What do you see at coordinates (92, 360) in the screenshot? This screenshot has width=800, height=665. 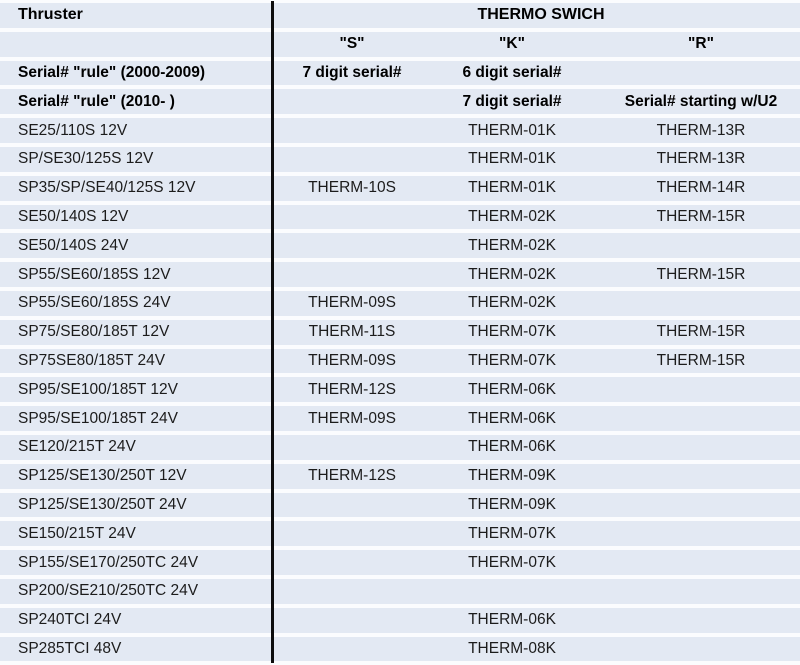 I see `thruster-cell: SP75SE80/185T 24V` at bounding box center [92, 360].